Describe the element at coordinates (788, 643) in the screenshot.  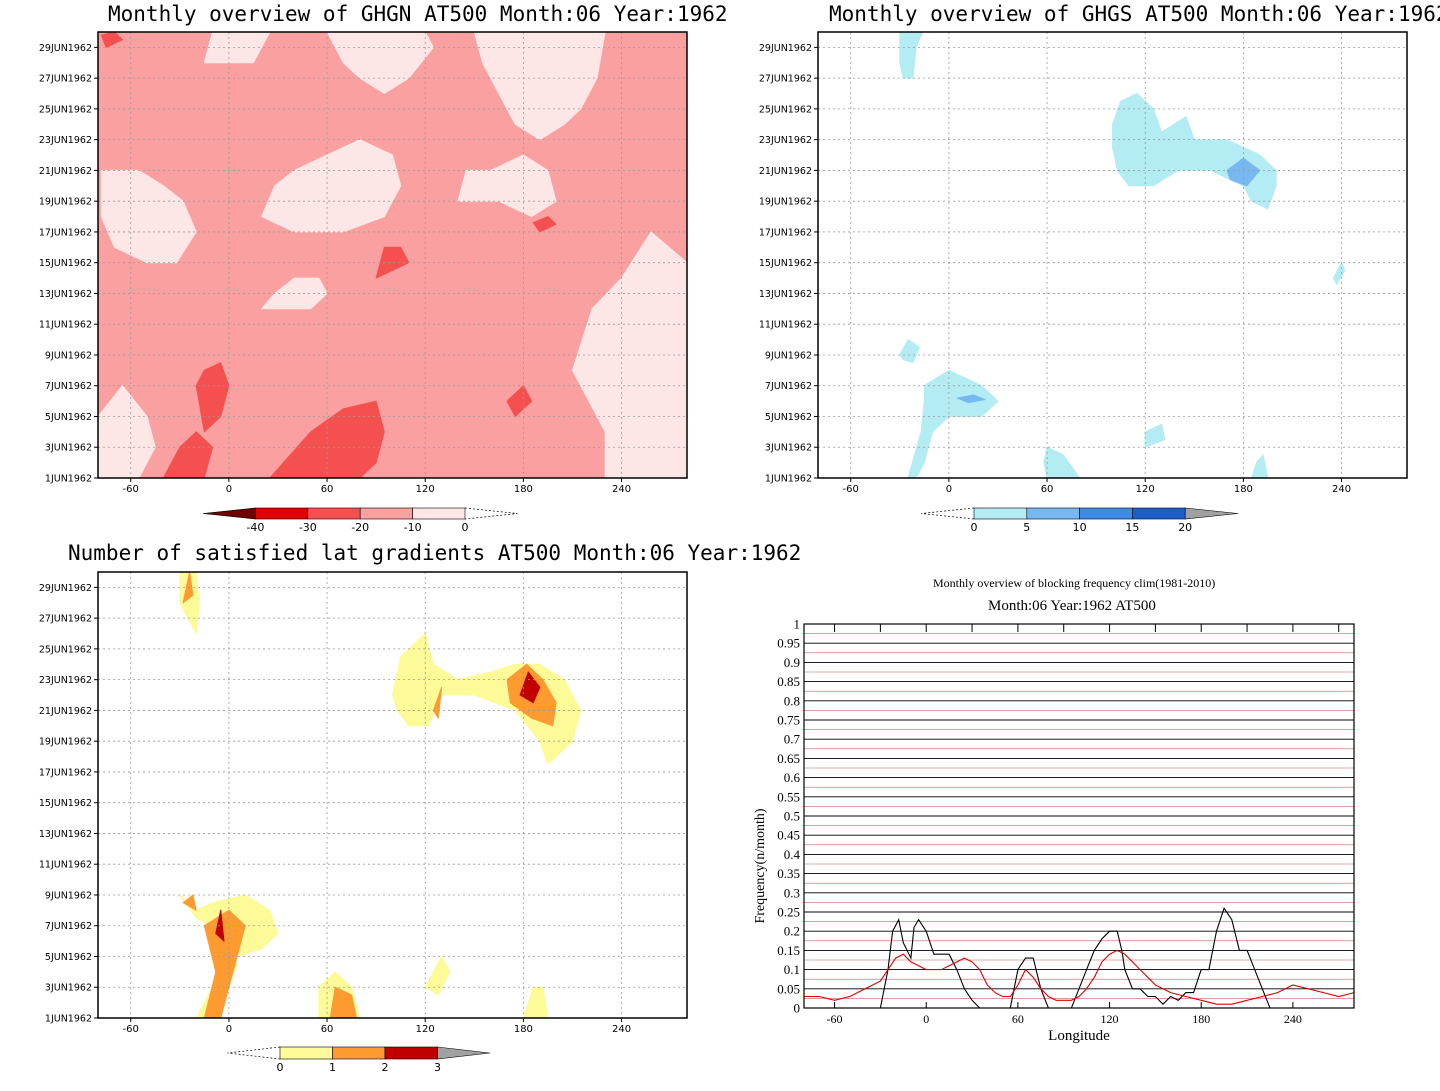
I see `freq-ytick-label-19: 0.95` at that location.